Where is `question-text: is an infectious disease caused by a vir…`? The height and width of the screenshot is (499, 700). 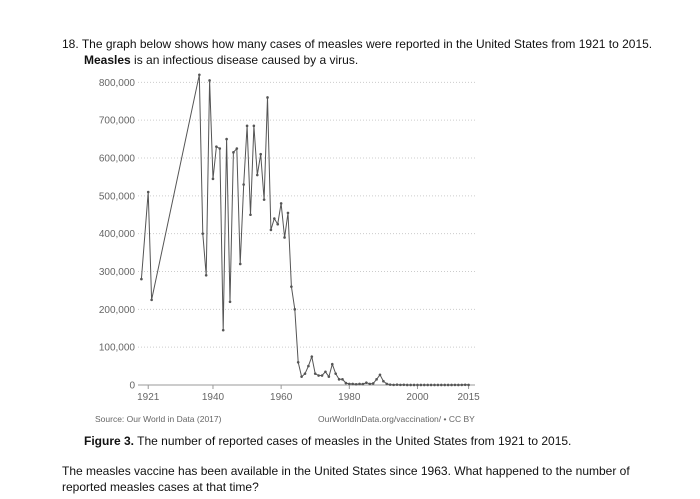
question-text: is an infectious disease caused by a vir… is located at coordinates (244, 60).